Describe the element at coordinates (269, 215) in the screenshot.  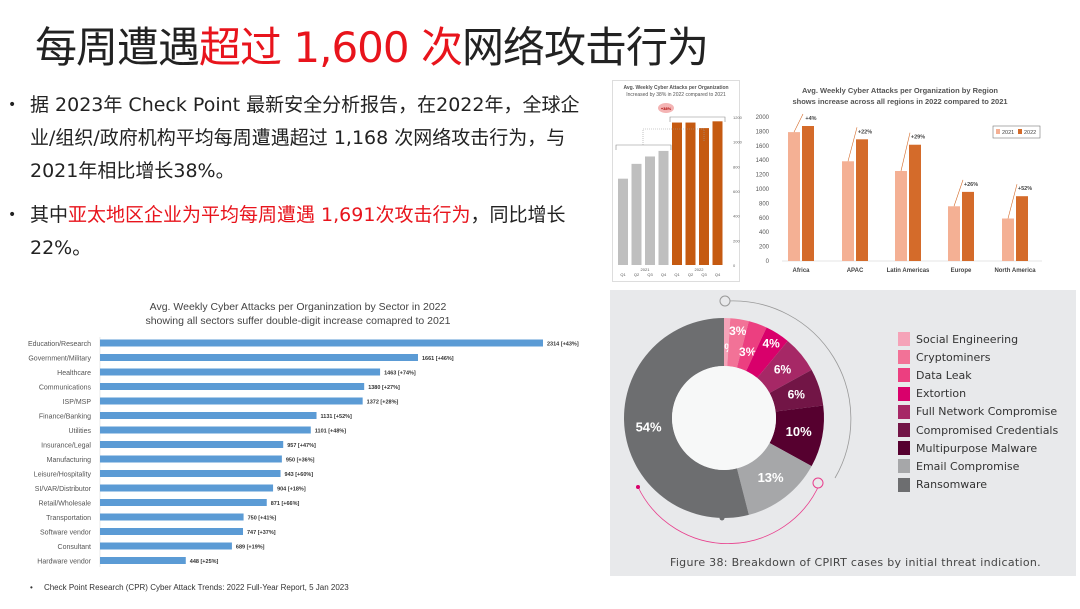
I see `bullet-highlight: 亚太地区企业为平均每周遭遇 1,691次攻击行为` at that location.